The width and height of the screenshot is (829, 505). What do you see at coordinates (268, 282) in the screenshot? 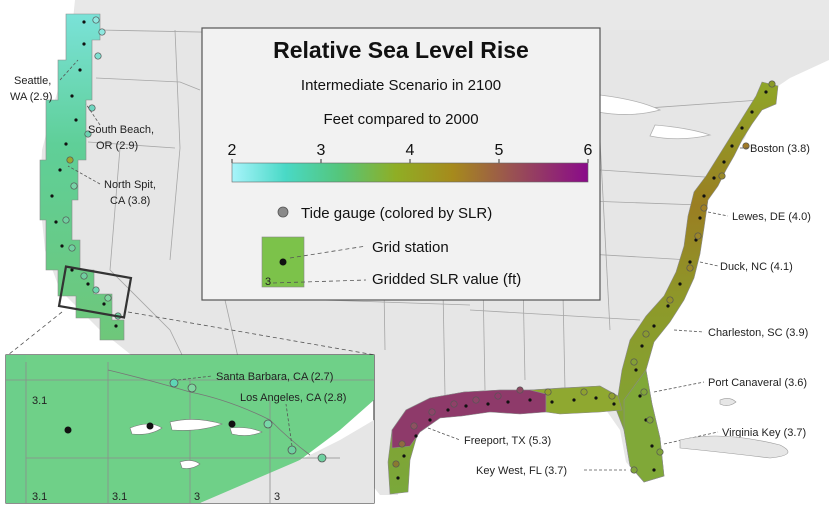
I see `legend-cell-value: 3` at bounding box center [268, 282].